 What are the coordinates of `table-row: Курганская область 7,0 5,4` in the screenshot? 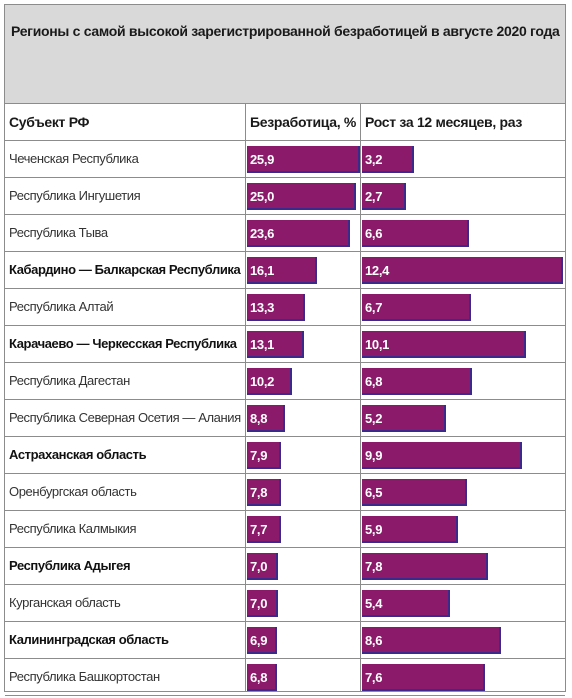 It's located at (285, 603).